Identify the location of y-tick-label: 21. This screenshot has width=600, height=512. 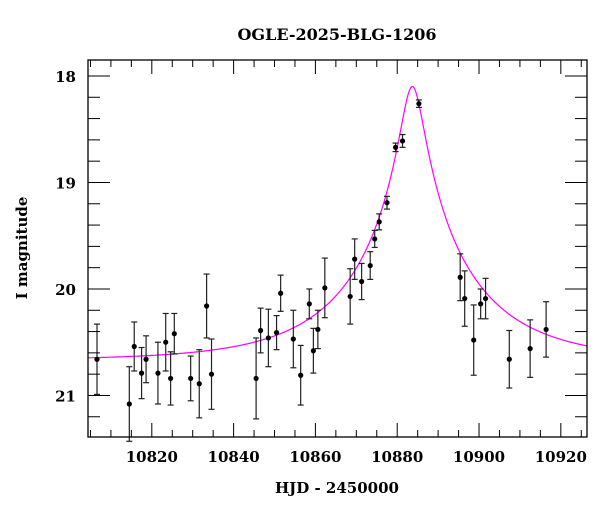
(65, 396).